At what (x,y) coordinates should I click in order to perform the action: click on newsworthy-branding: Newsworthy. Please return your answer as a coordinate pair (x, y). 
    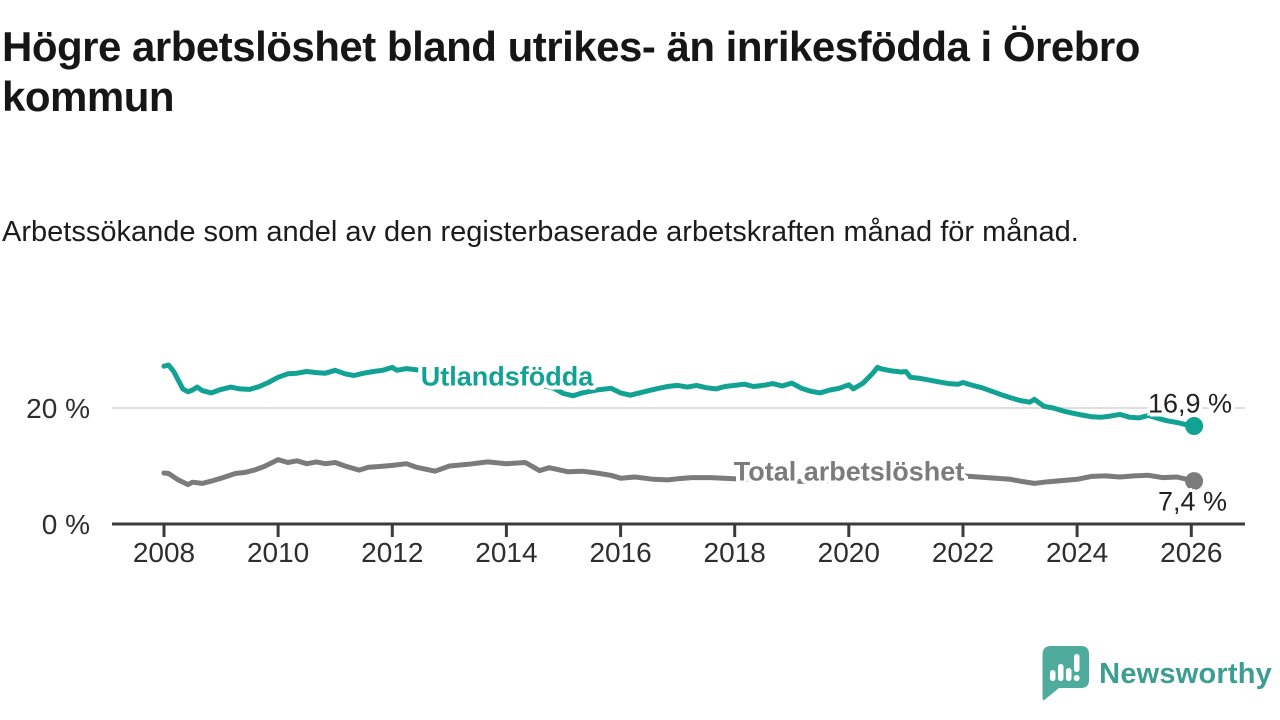
    Looking at the image, I should click on (1156, 674).